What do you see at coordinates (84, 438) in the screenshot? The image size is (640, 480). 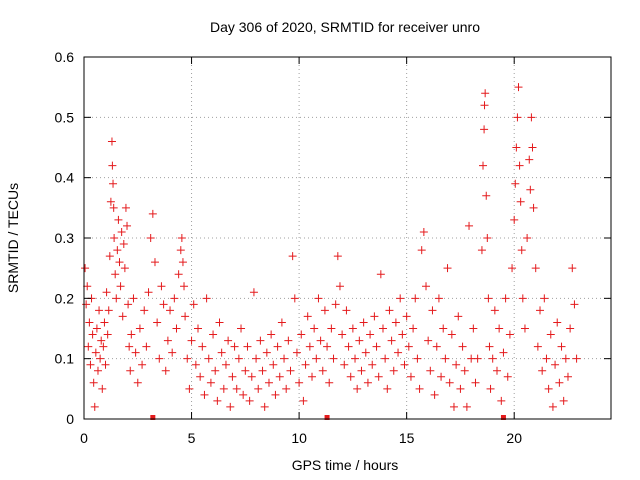 I see `x-tick-label: 0` at bounding box center [84, 438].